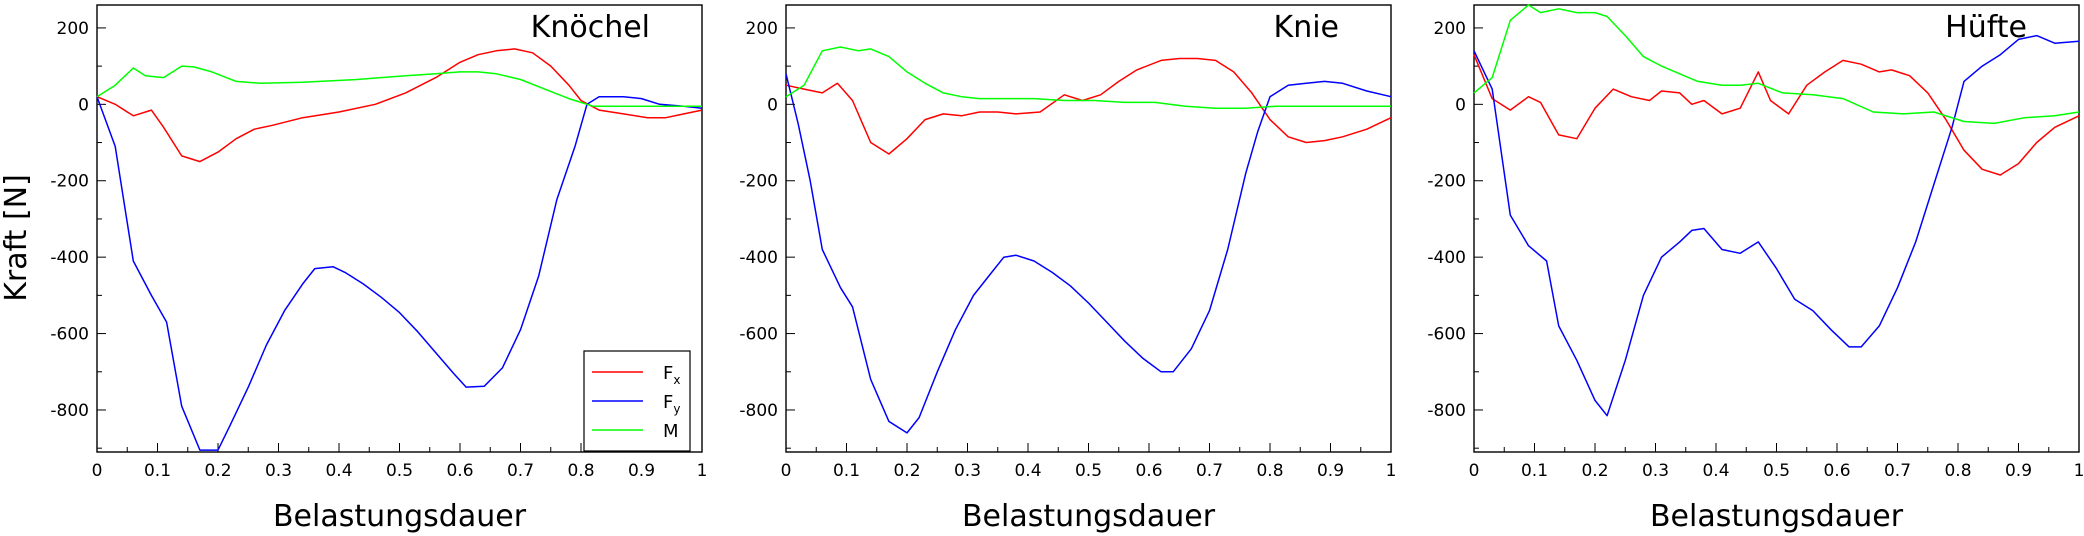 This screenshot has width=2084, height=536. What do you see at coordinates (671, 404) in the screenshot?
I see `legend-label: Fy` at bounding box center [671, 404].